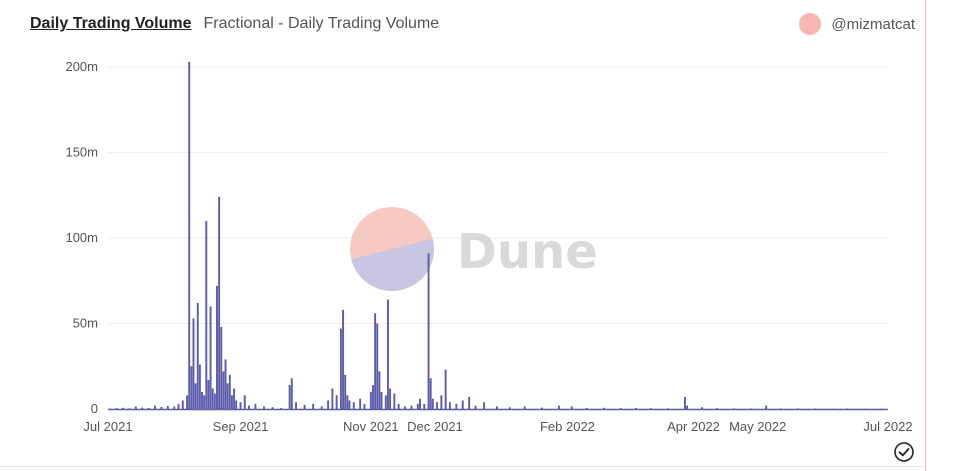  Describe the element at coordinates (111, 23) in the screenshot. I see `chart-title: Daily Trading Volume` at that location.